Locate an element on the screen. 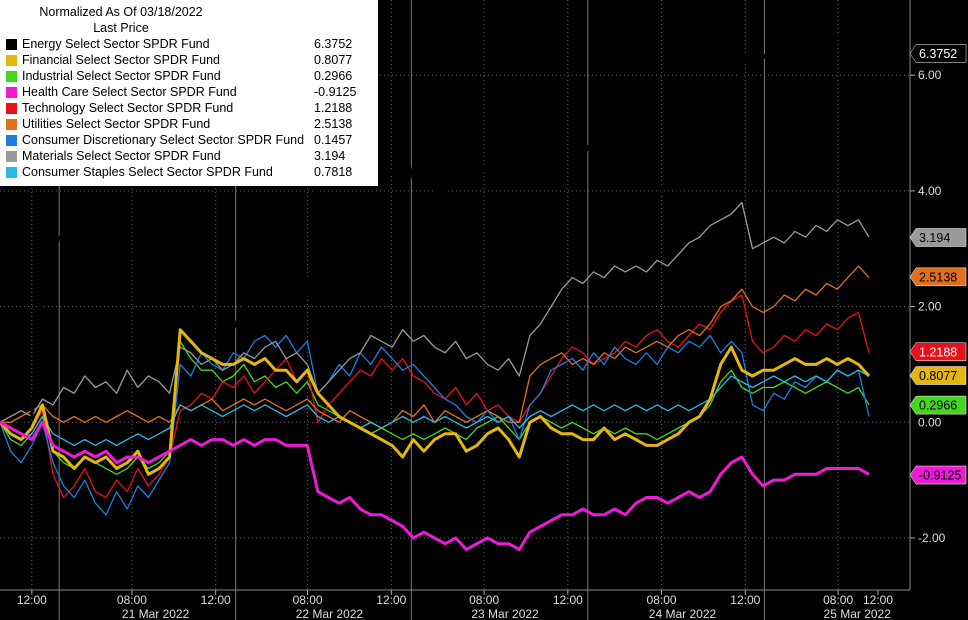  legend-entry: Financial Select Sector SPDR Fund 0.8077 is located at coordinates (189, 60).